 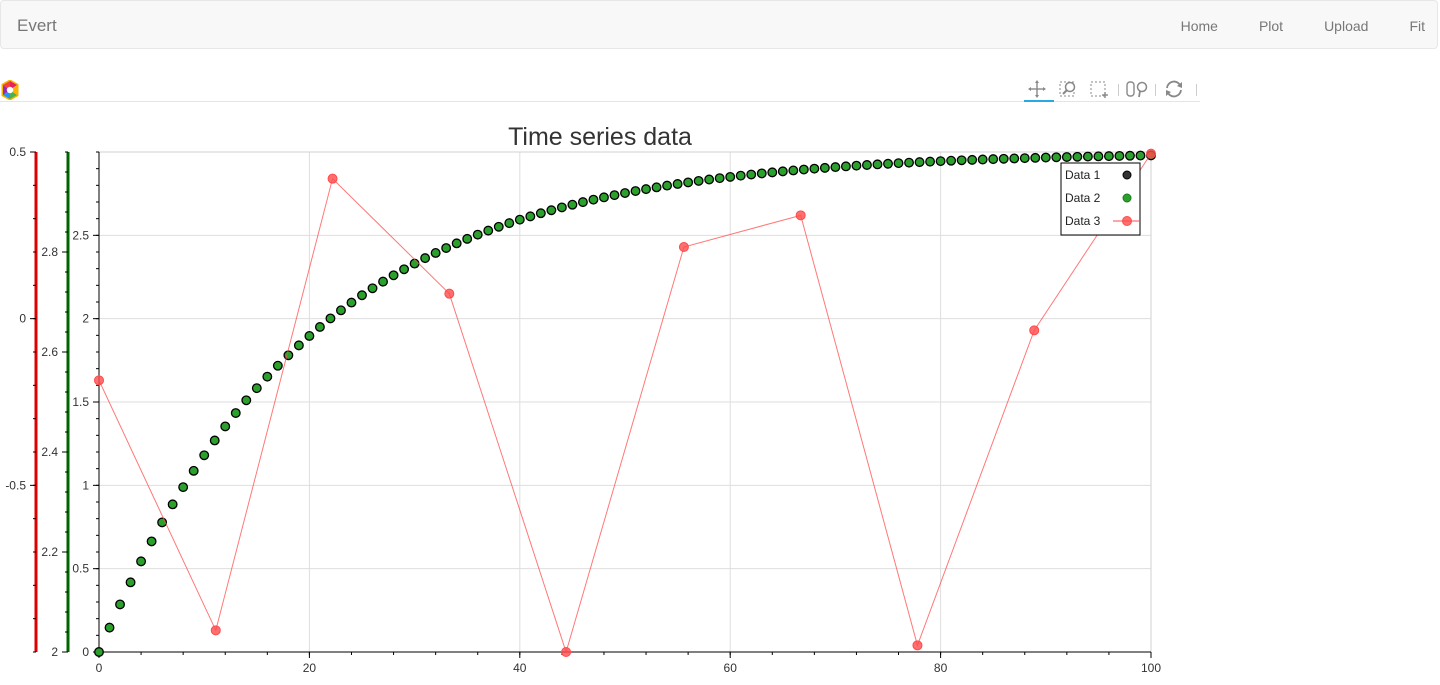 I want to click on y-red-tick-label: 0.5, so click(x=17, y=152).